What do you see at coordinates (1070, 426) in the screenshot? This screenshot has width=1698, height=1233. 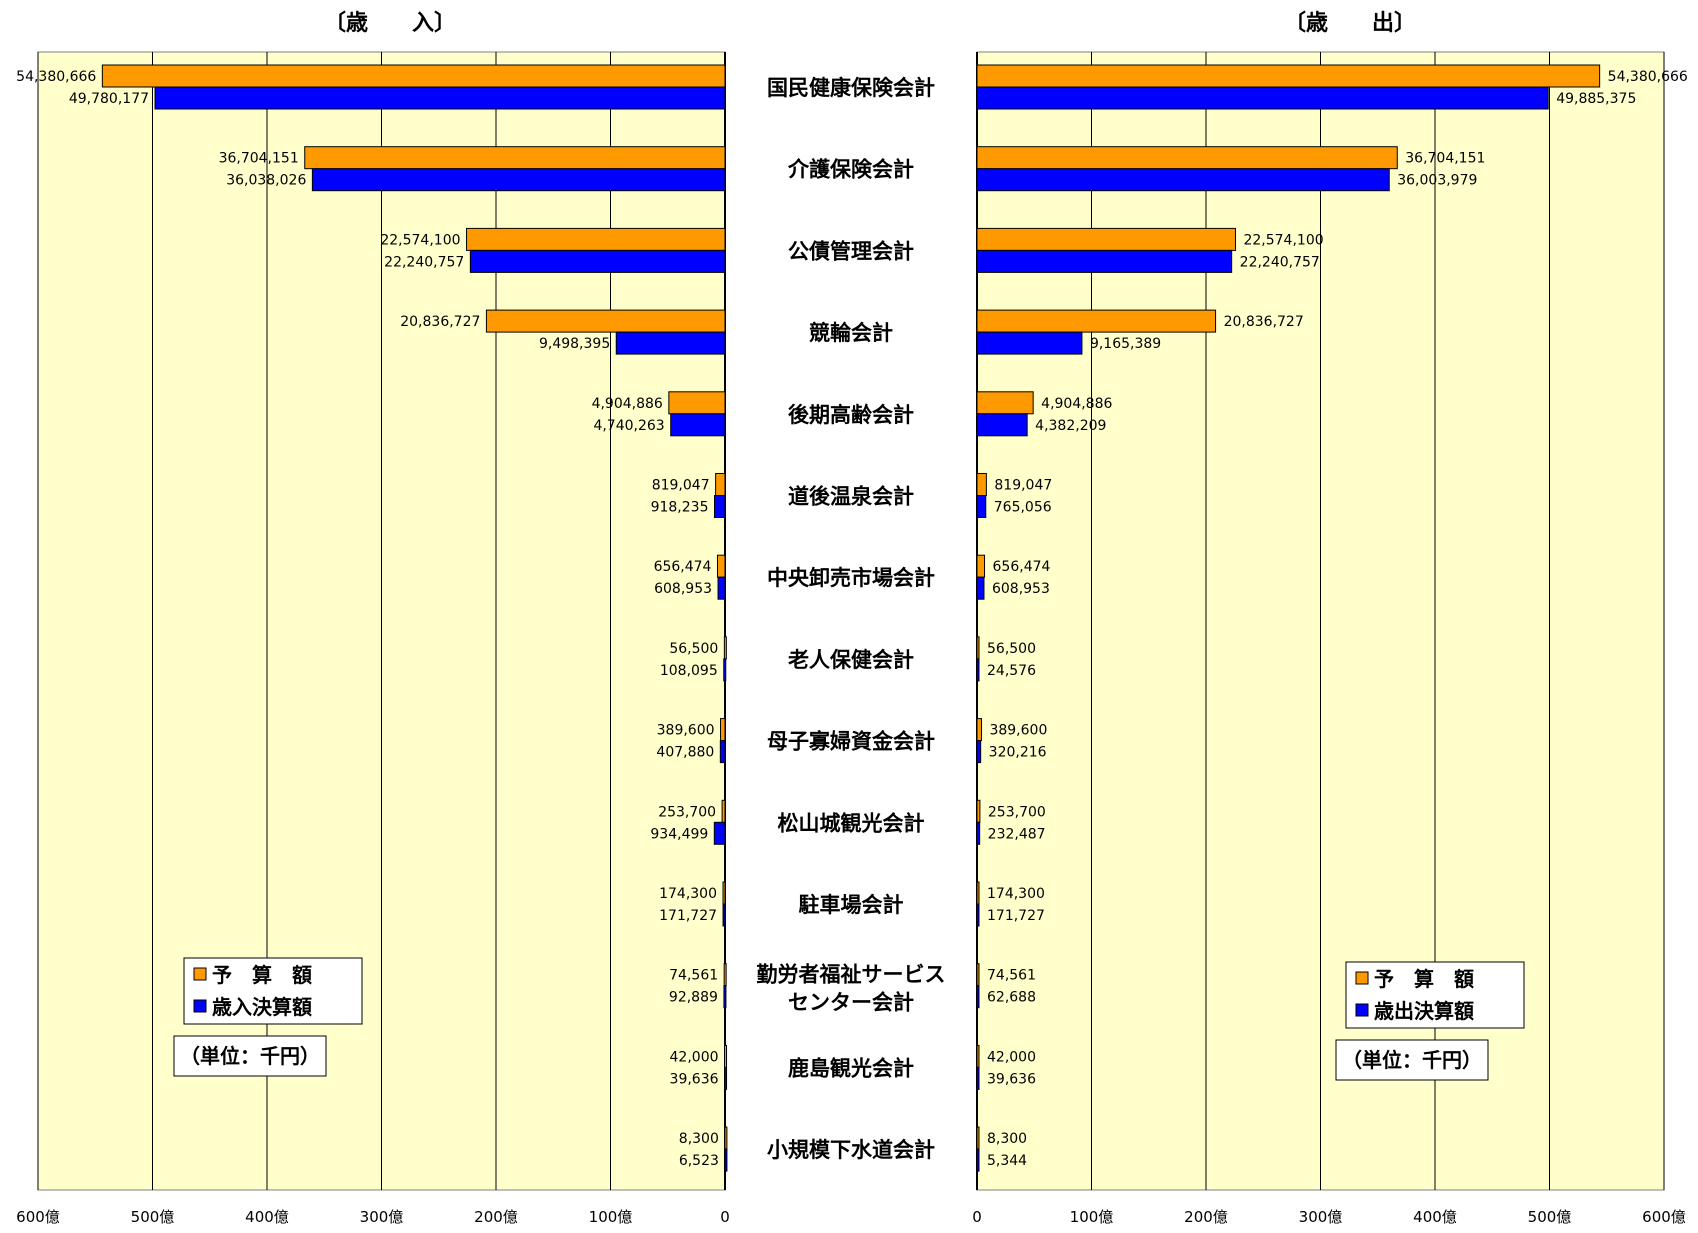 I see `actual-value-label: 4,382,209` at bounding box center [1070, 426].